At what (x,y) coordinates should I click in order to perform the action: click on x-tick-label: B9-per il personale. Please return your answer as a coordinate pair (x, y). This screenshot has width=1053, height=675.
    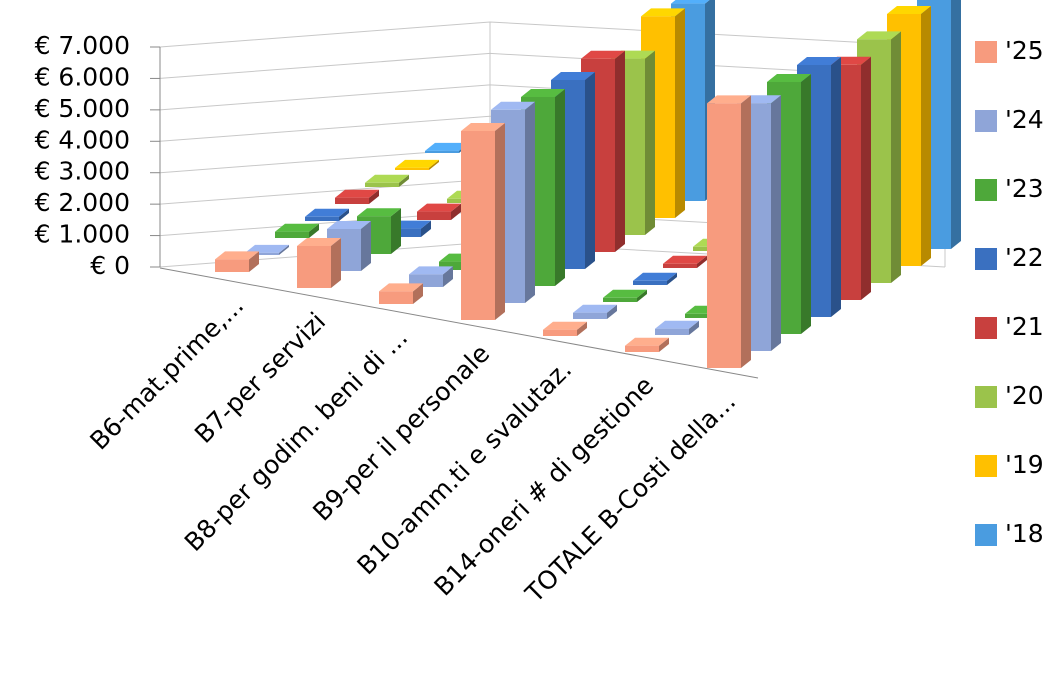
    Looking at the image, I should click on (401, 433).